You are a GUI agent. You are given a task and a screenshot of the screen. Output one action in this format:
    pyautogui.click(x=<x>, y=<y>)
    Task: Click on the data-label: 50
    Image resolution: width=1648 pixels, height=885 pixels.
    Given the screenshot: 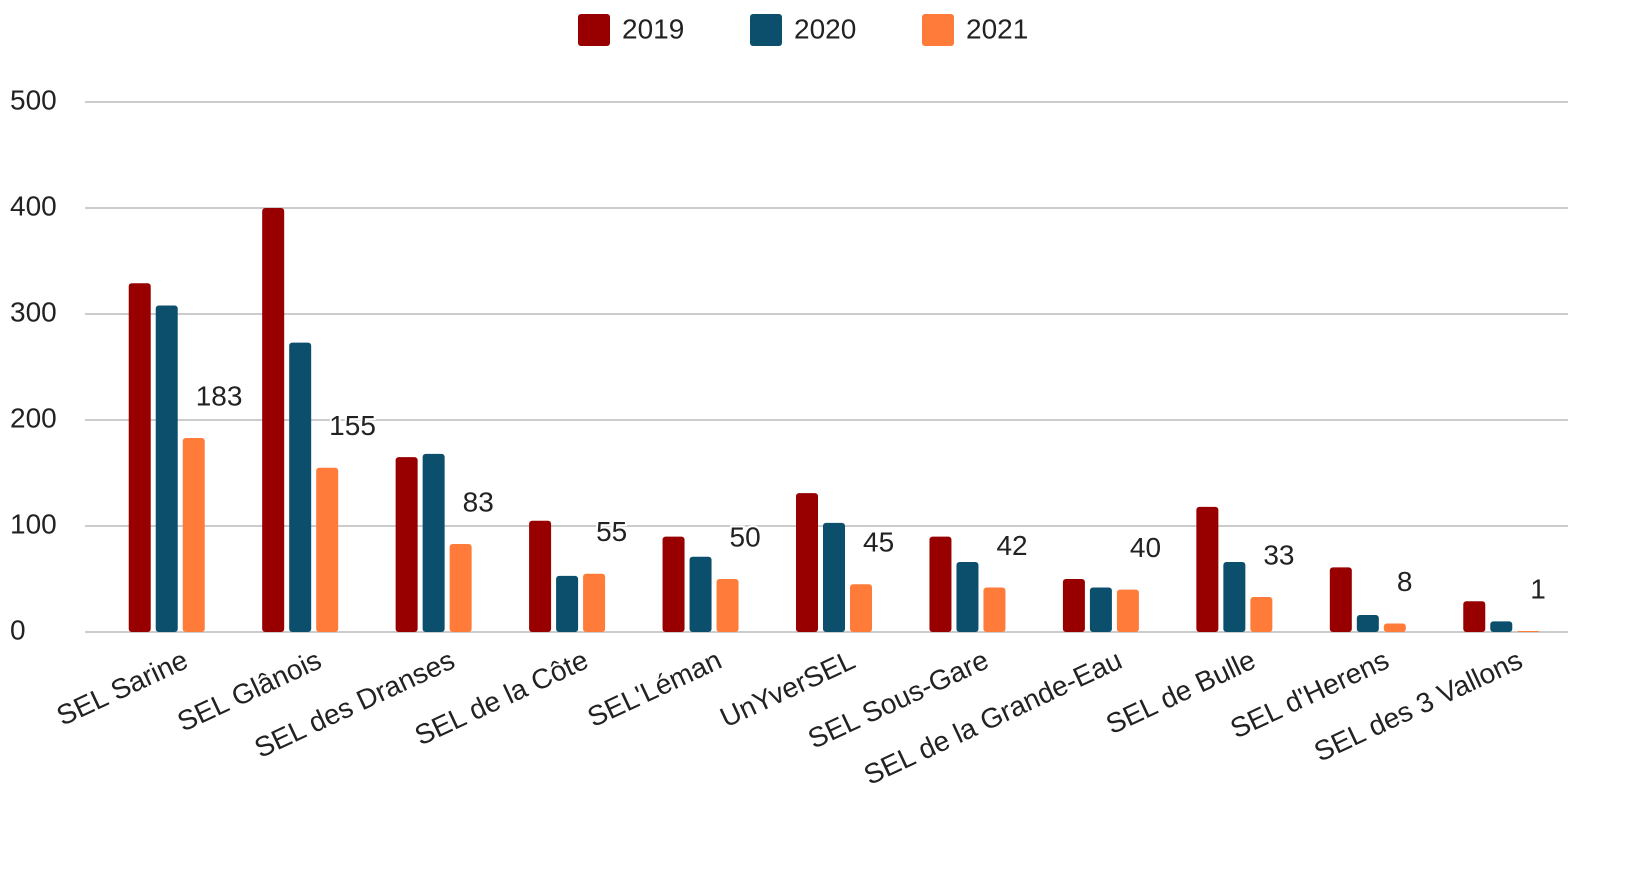 What is the action you would take?
    pyautogui.click(x=745, y=536)
    